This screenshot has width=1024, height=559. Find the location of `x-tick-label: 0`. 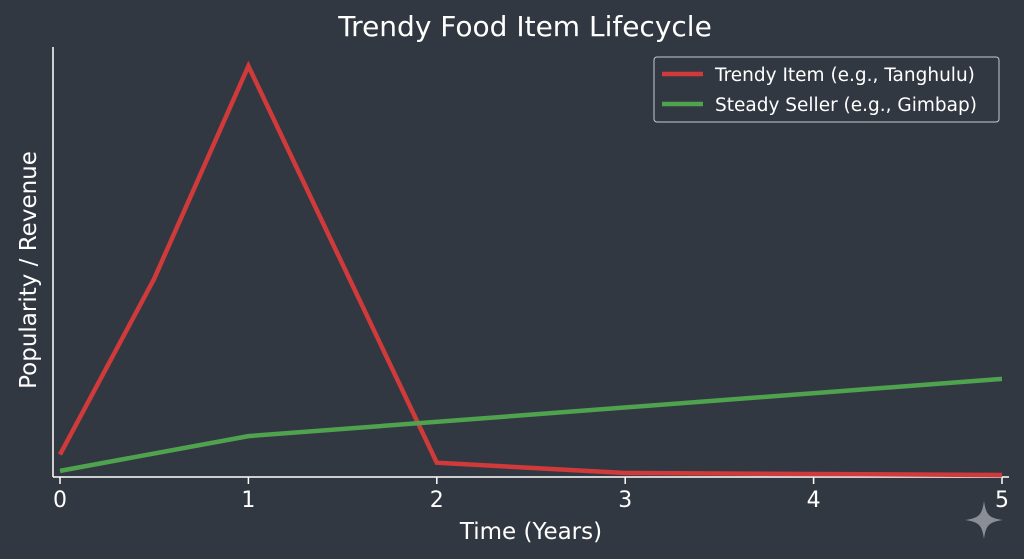

x-tick-label: 0 is located at coordinates (60, 500).